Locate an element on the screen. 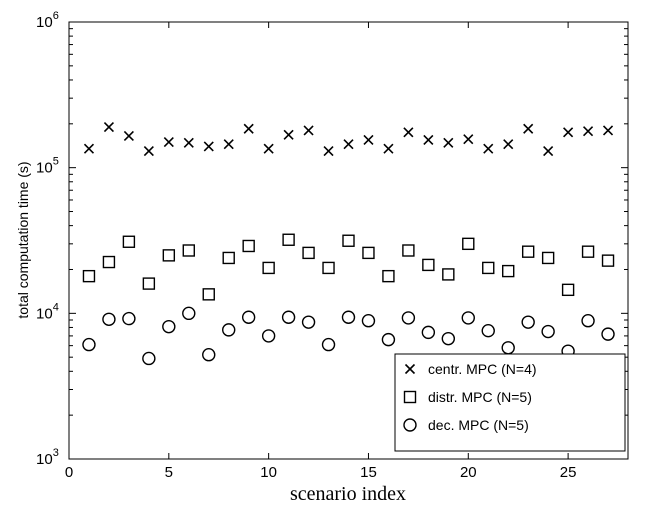 Image resolution: width=648 pixels, height=507 pixels. y-axis-title: total computation time (s) is located at coordinates (23, 239).